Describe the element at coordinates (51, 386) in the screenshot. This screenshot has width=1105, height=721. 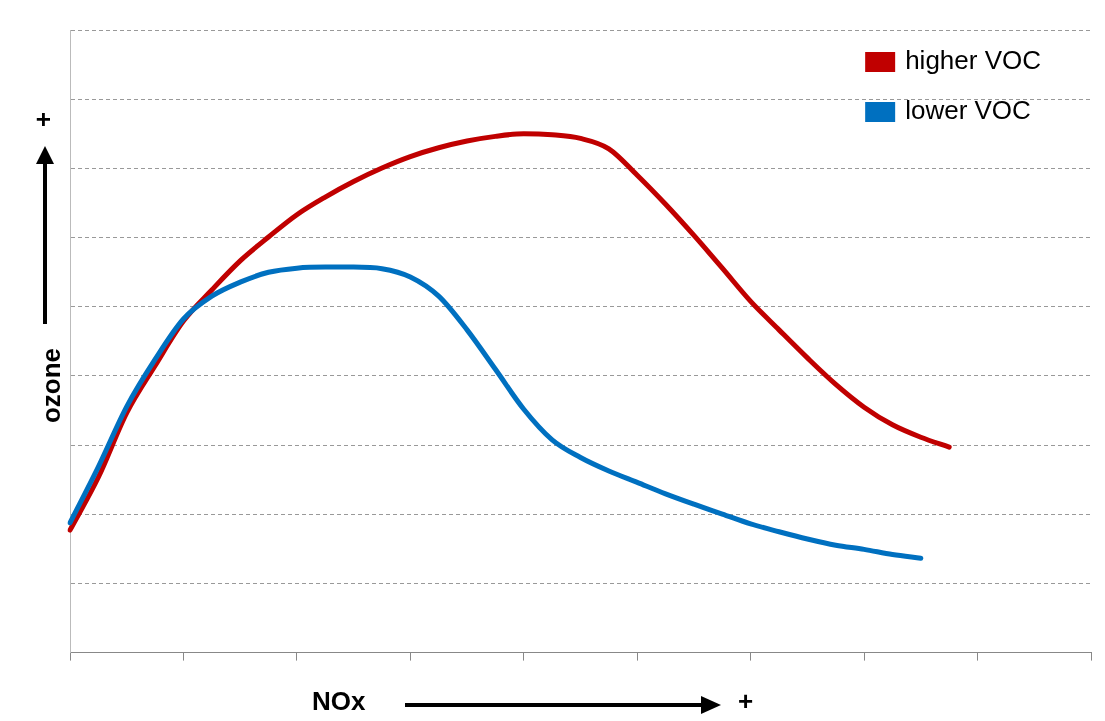
I see `y-axis-title: ozone` at that location.